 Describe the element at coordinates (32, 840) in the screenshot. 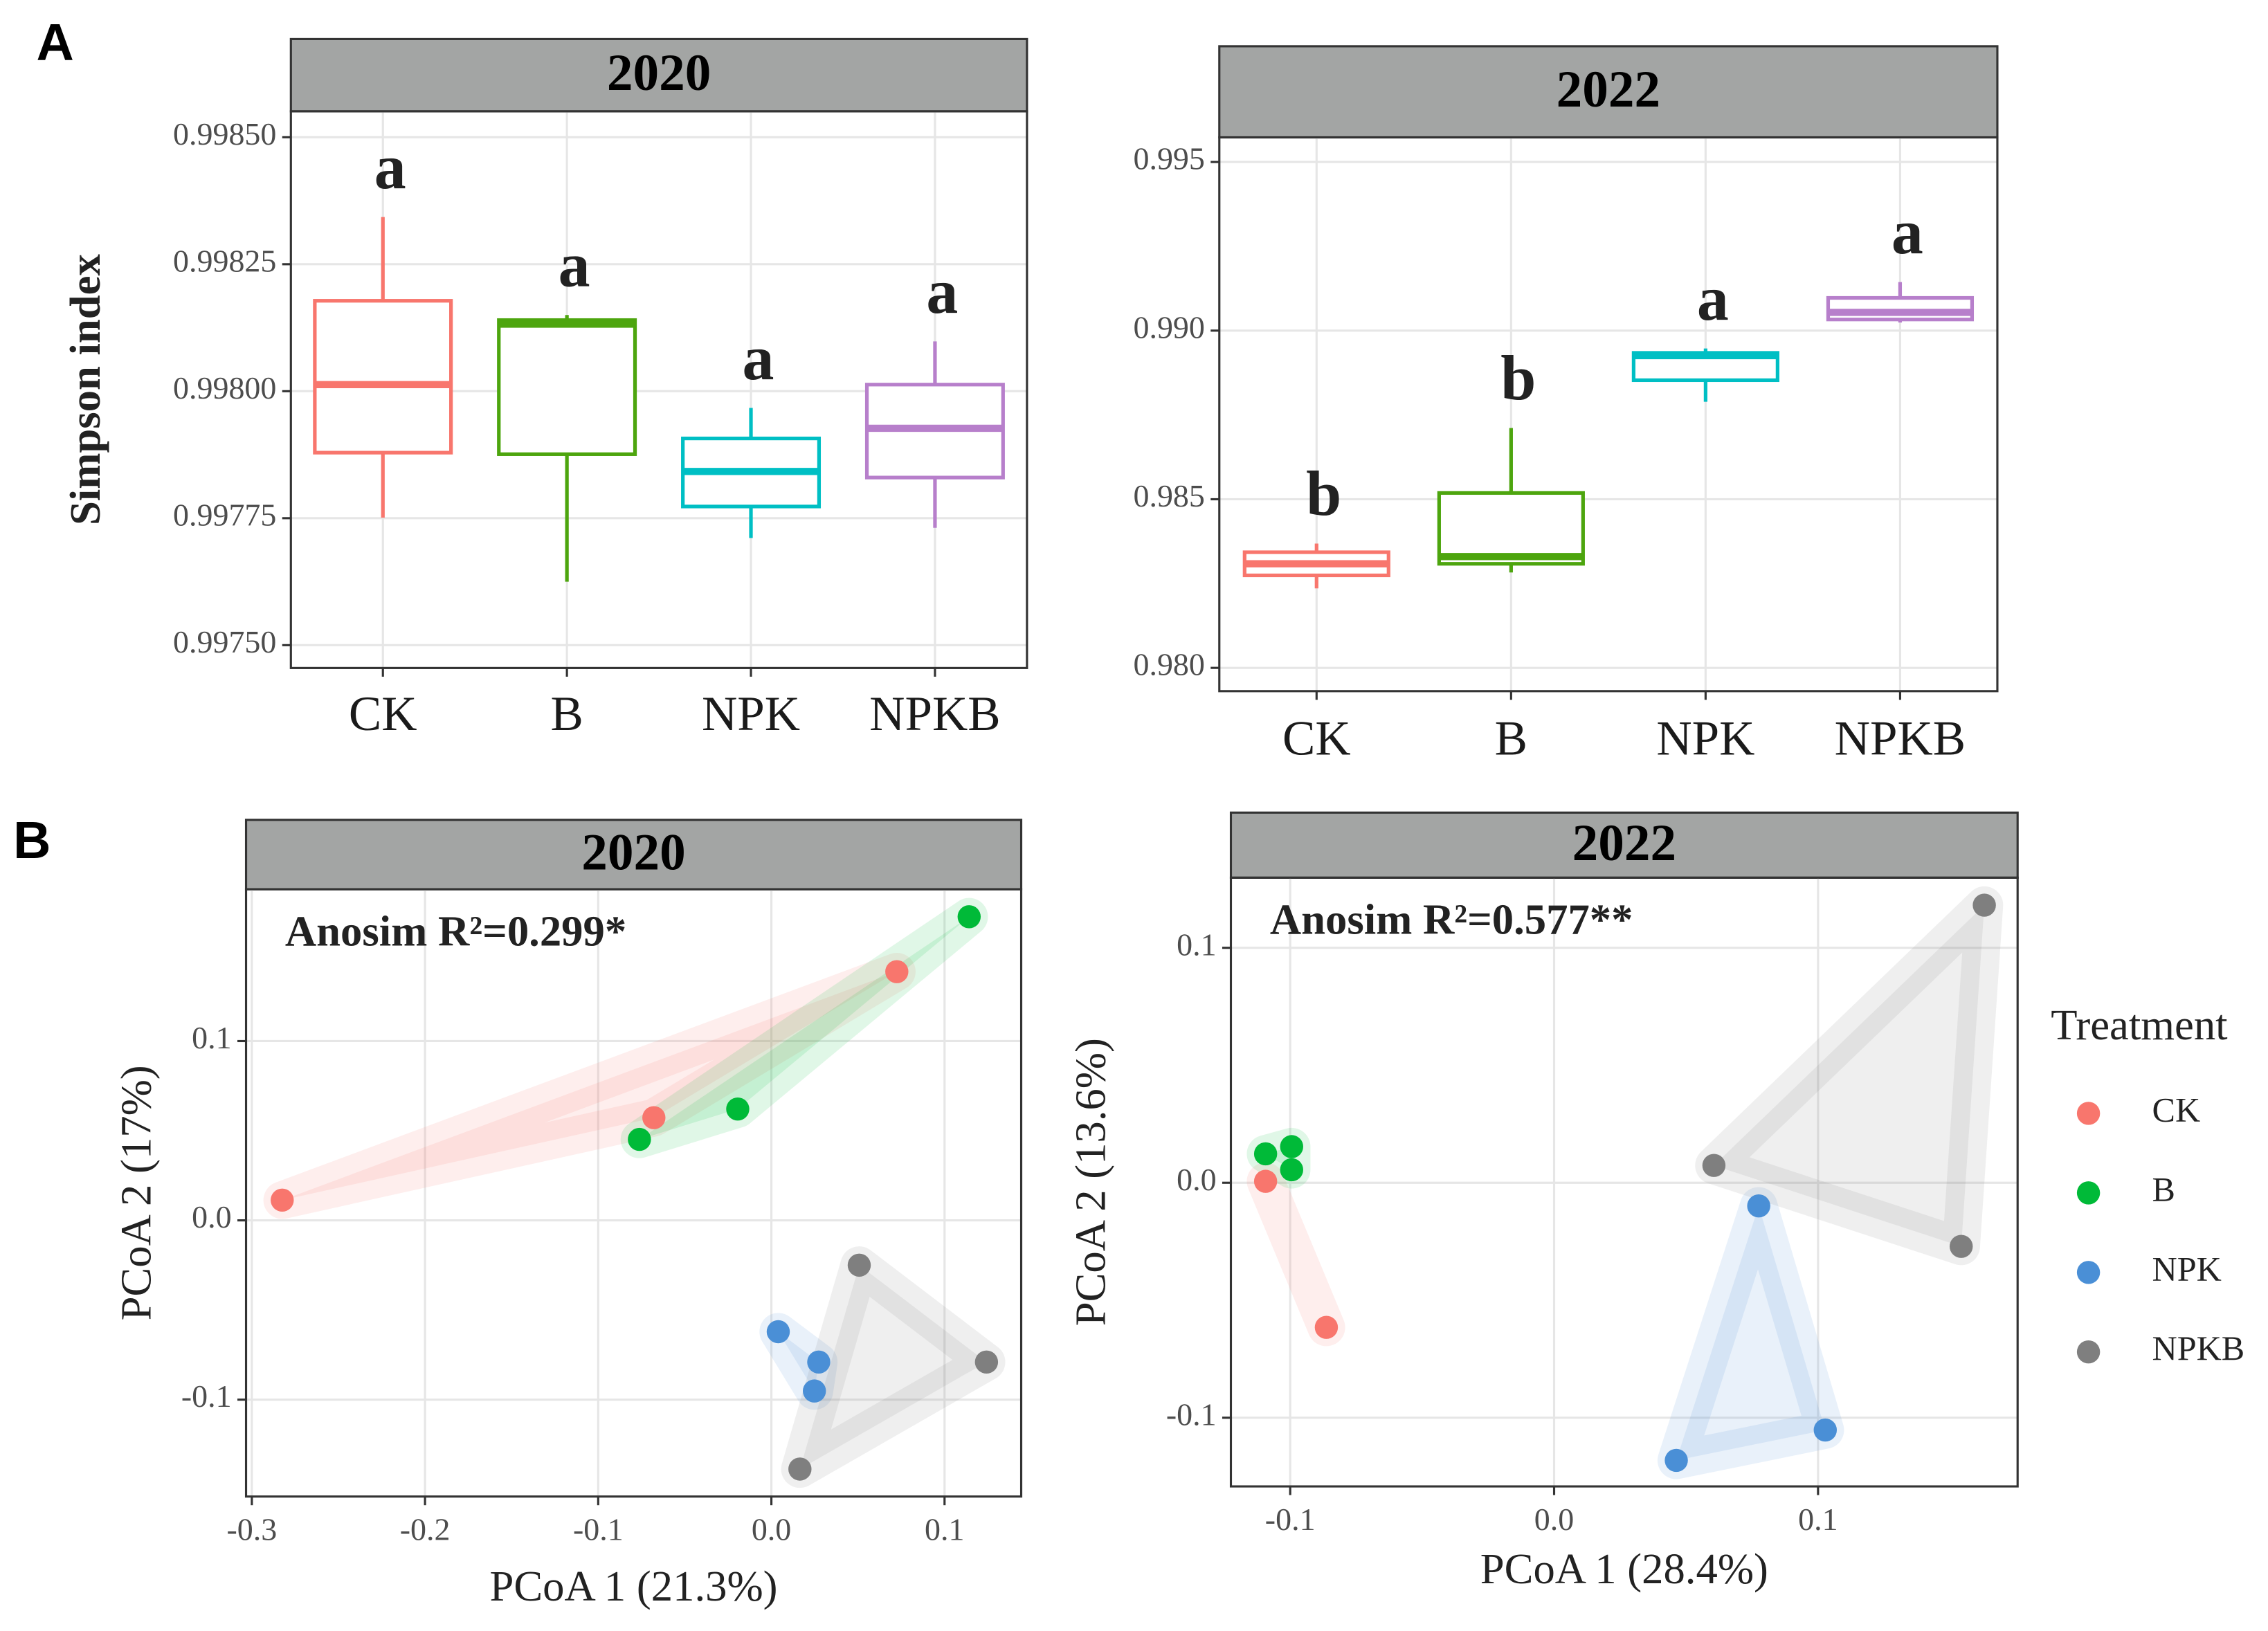

I see `panel-label: B` at that location.